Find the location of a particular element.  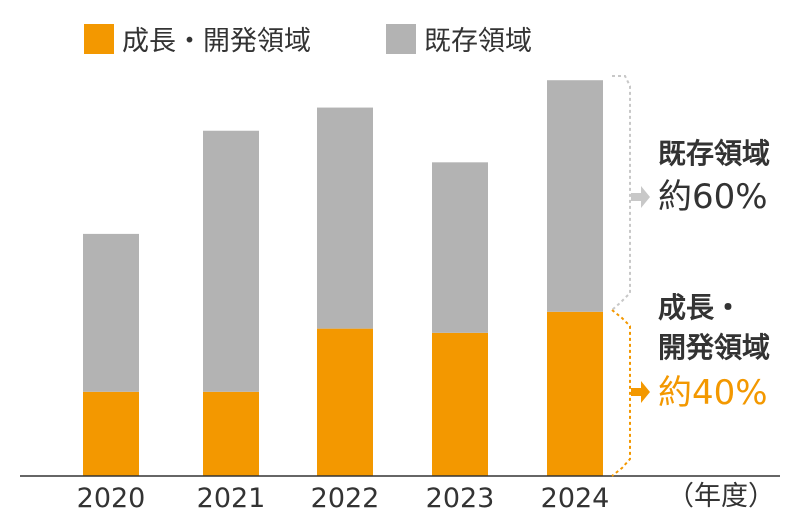

annotation-growth-label-line2: 開発領域 is located at coordinates (714, 347).